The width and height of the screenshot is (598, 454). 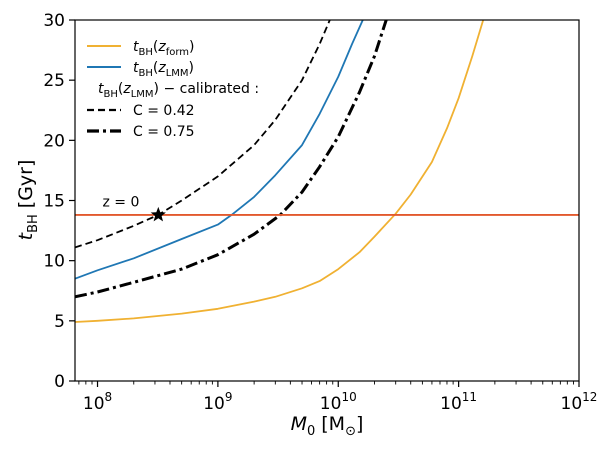 What do you see at coordinates (26, 184) in the screenshot?
I see `y-axis-label-unit: [Gyr]` at bounding box center [26, 184].